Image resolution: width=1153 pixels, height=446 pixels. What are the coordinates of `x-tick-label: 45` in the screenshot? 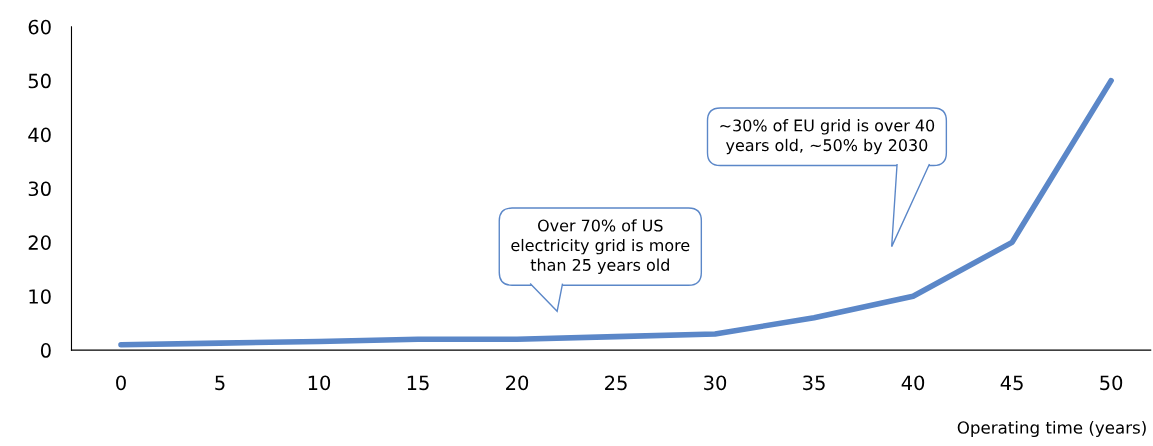 It's located at (1011, 383).